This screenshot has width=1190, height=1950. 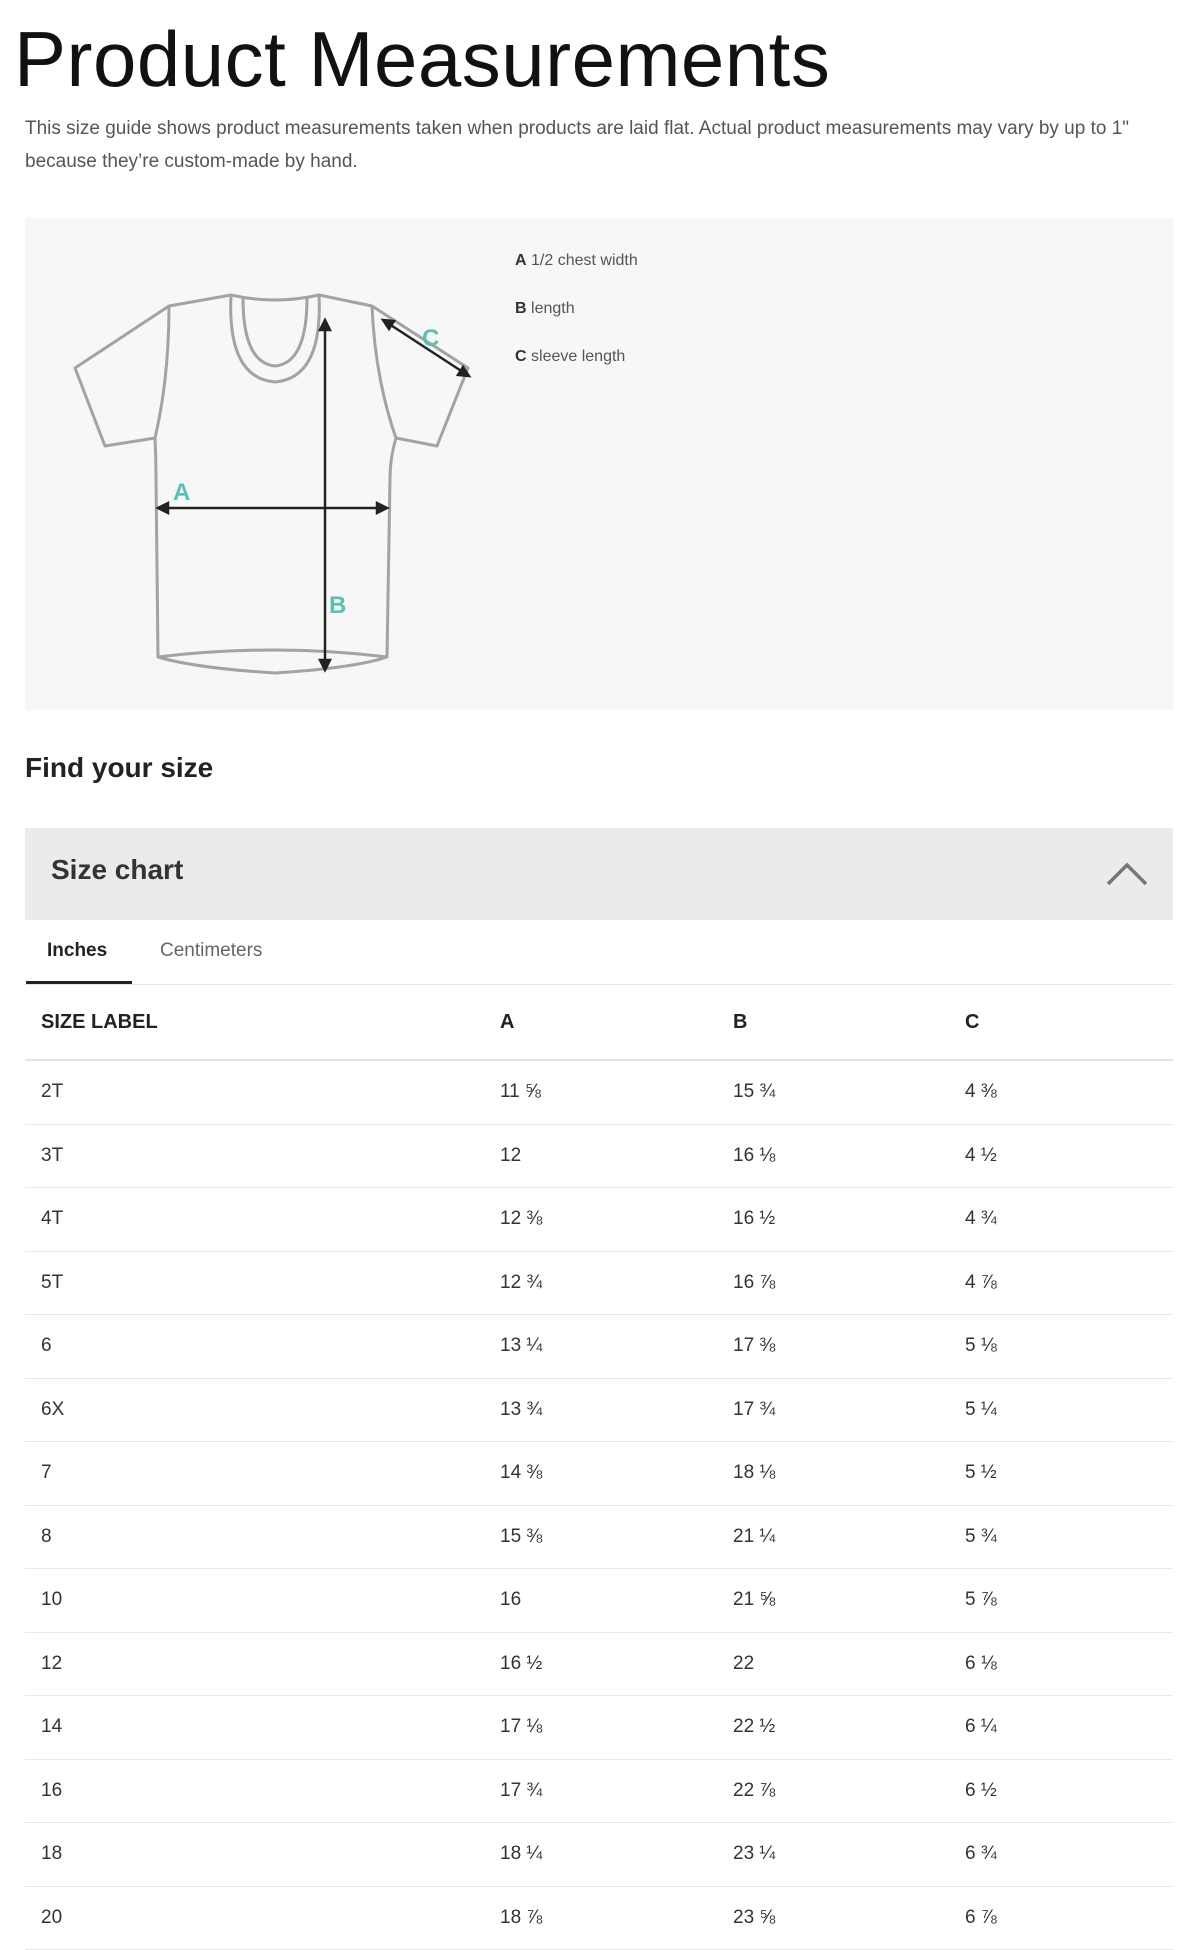 What do you see at coordinates (616, 1219) in the screenshot?
I see `a-cell: 12 ⅜` at bounding box center [616, 1219].